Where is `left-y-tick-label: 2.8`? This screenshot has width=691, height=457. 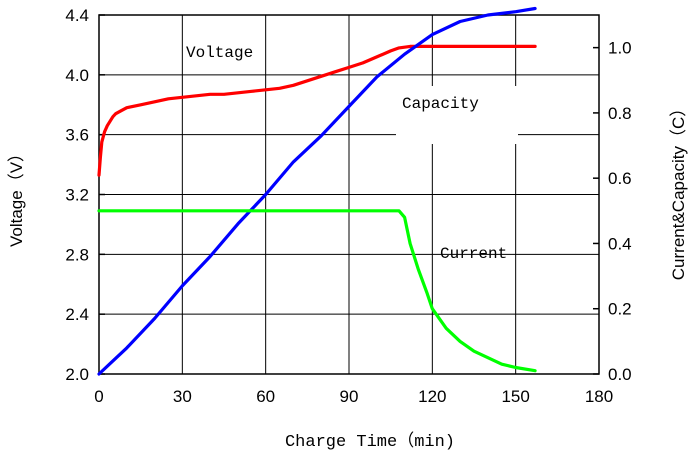 left-y-tick-label: 2.8 is located at coordinates (77, 254).